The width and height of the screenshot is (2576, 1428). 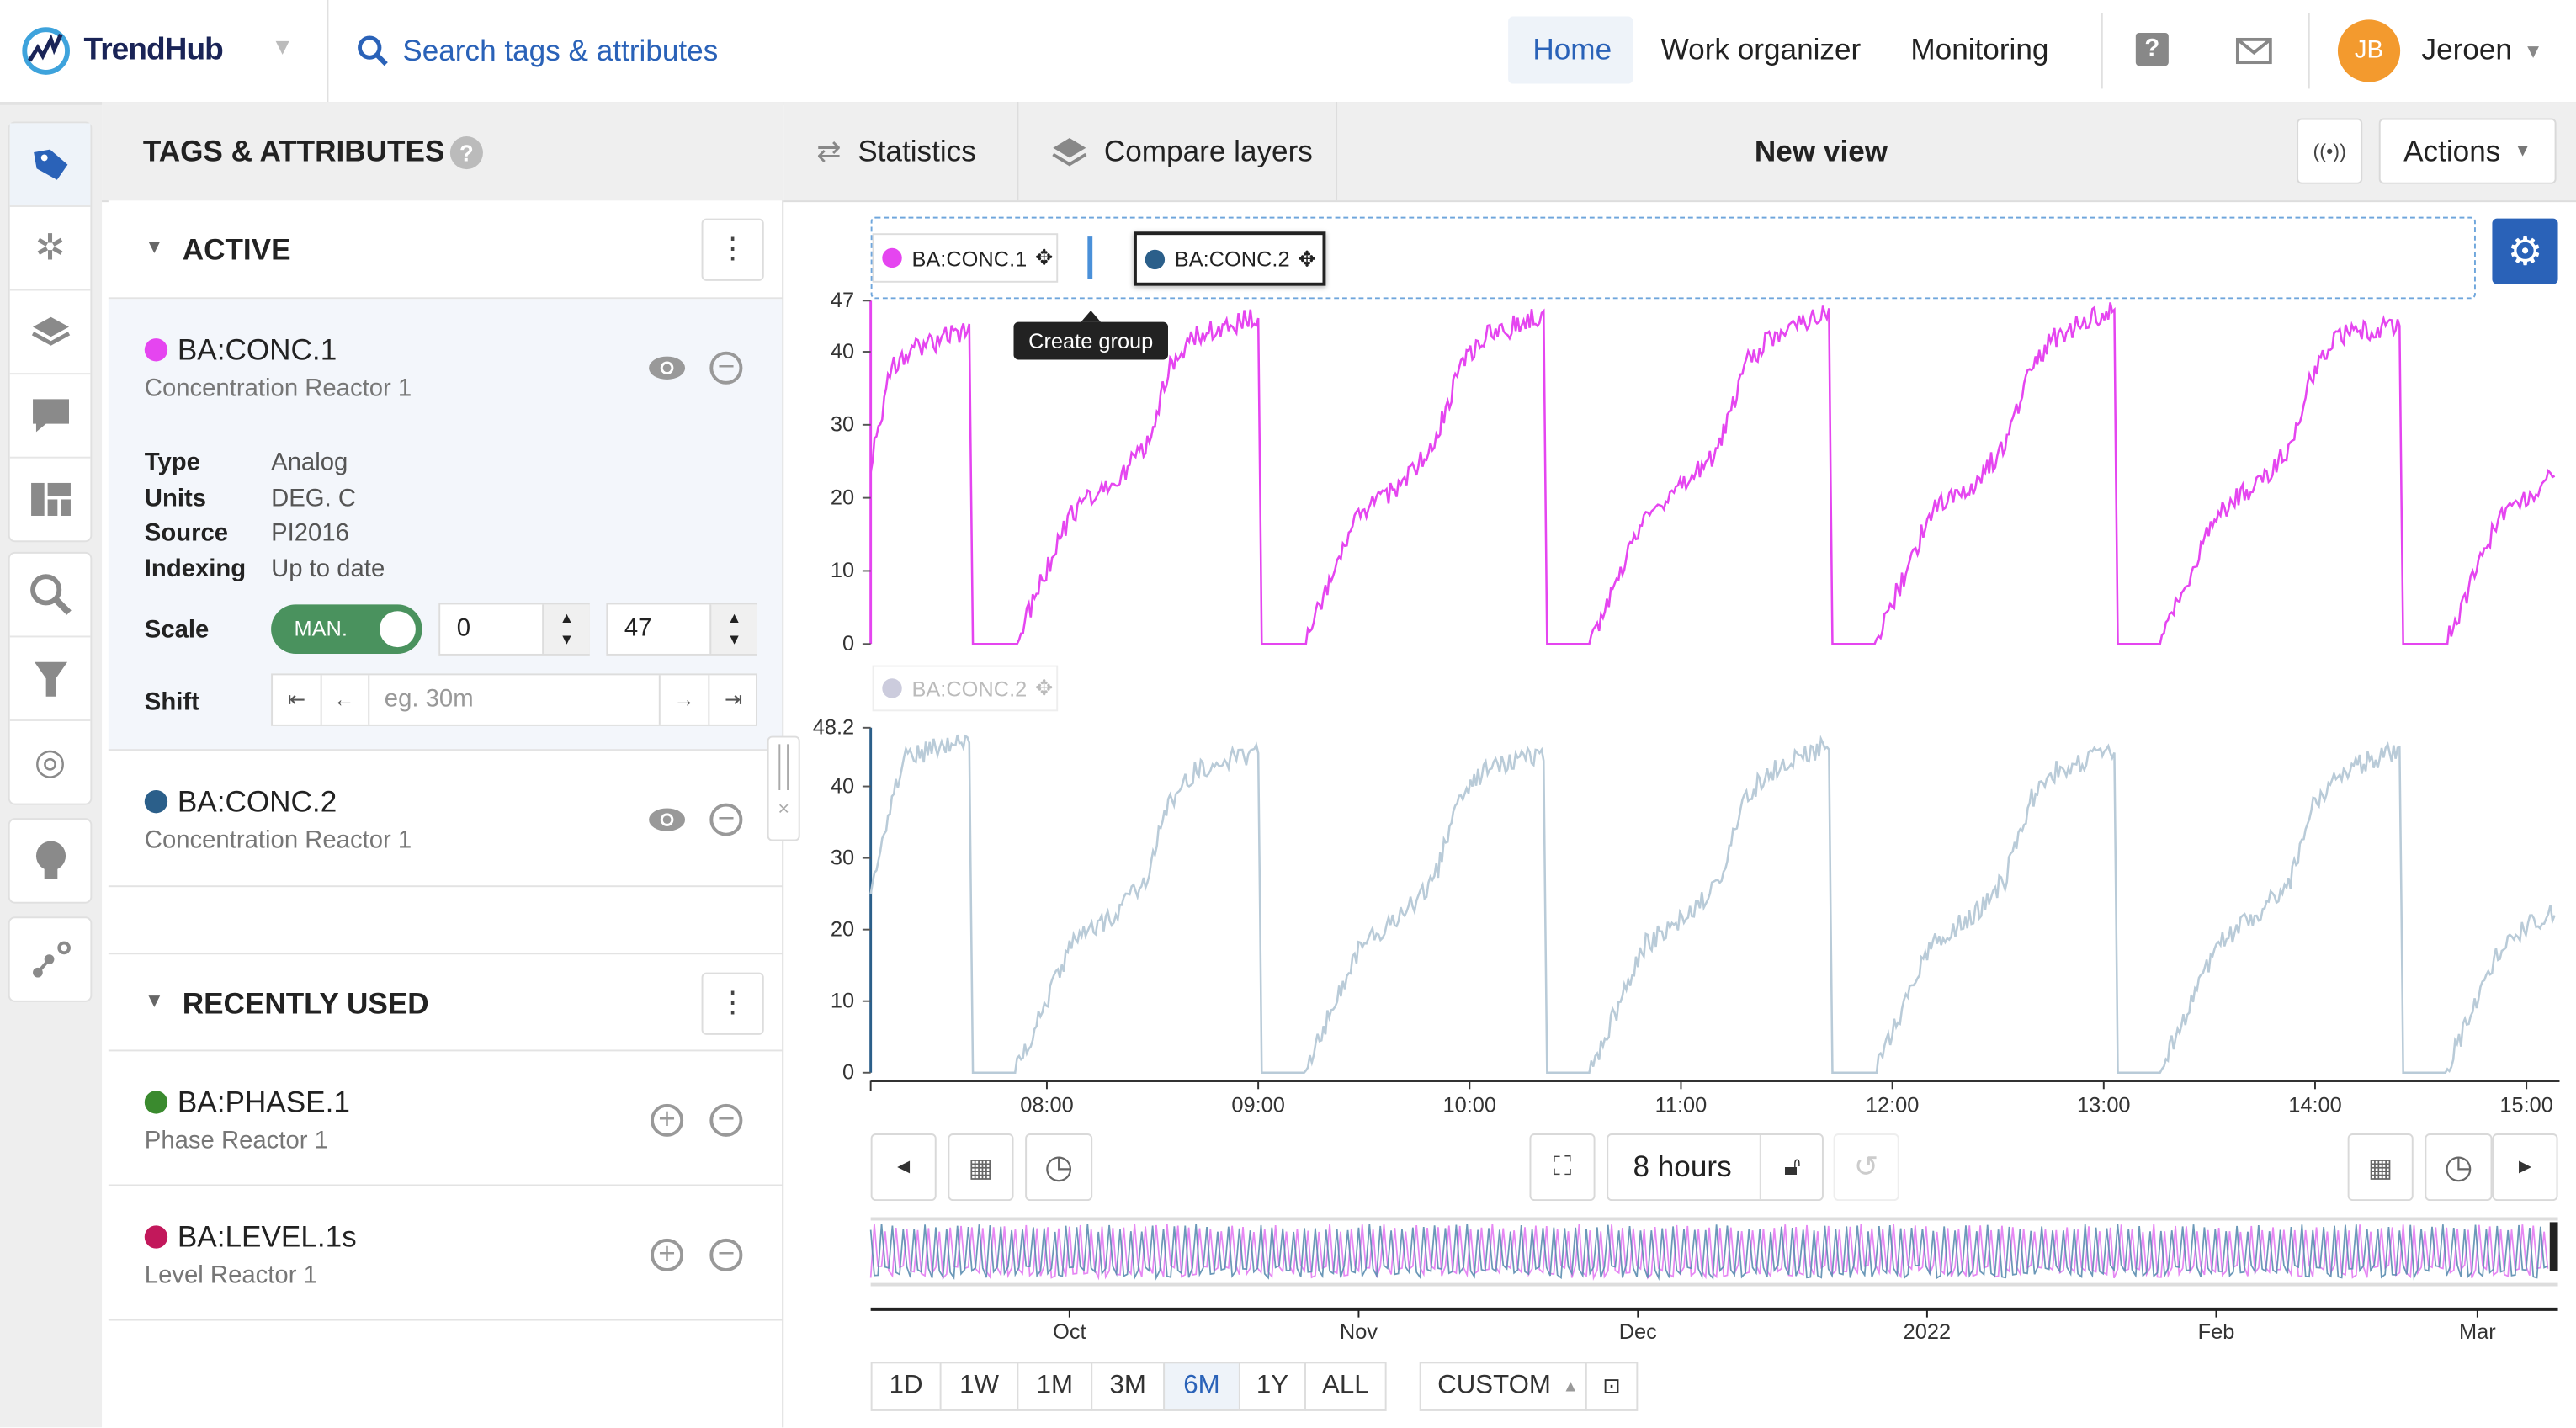 What do you see at coordinates (1178, 151) in the screenshot?
I see `tab-compare-layers: Compare layers` at bounding box center [1178, 151].